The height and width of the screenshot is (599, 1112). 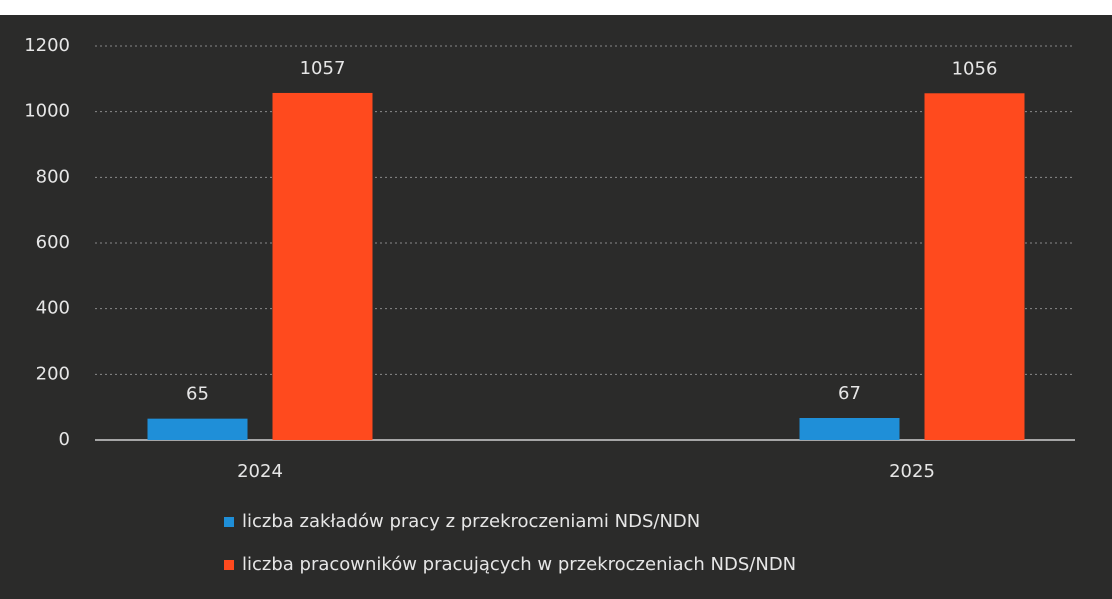 I want to click on scan-margin, so click(x=556, y=7).